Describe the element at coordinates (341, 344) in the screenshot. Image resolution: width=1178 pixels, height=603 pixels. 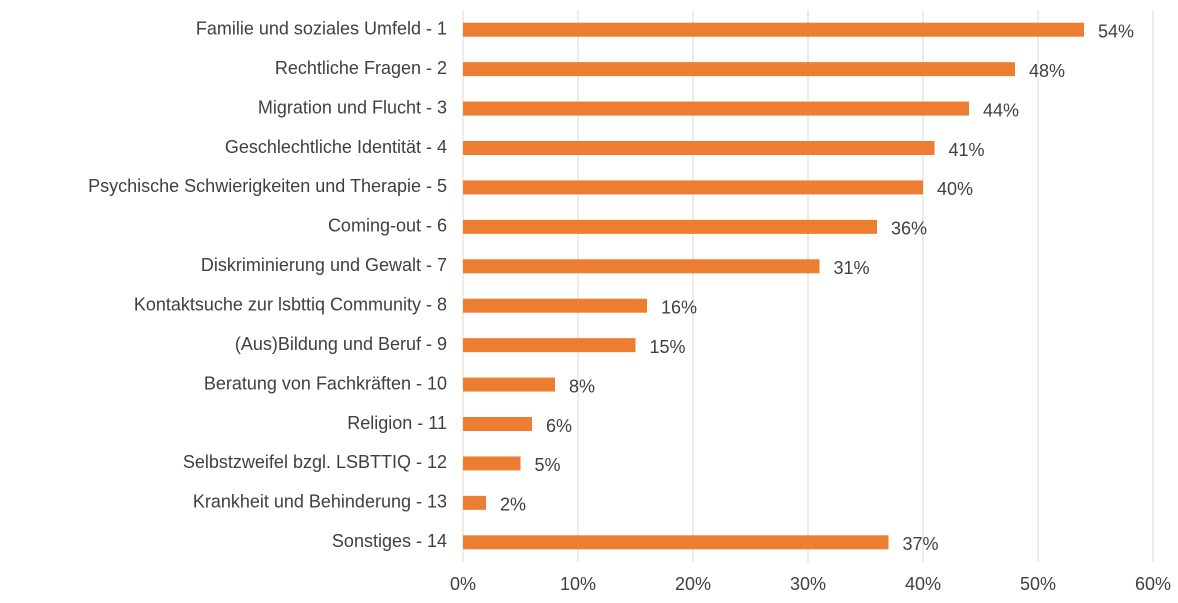
I see `y-tick-label: (Aus)Bildung und Beruf - 9` at that location.